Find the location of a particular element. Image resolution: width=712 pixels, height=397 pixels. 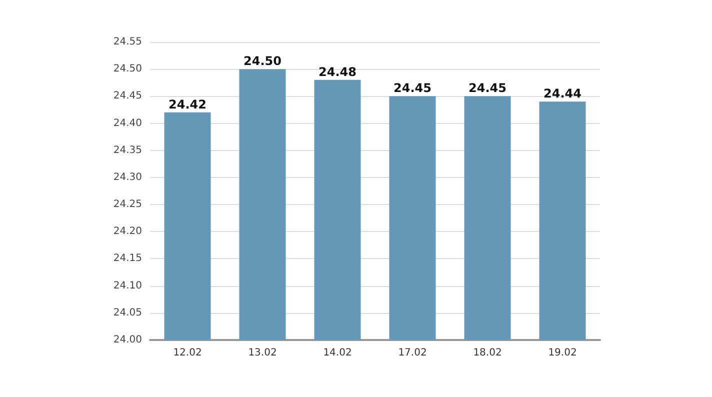

x-tick-label: 13.02 is located at coordinates (262, 353).